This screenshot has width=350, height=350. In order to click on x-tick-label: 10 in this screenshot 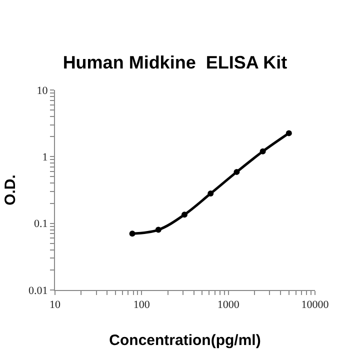, I will do `click(55, 305)`.